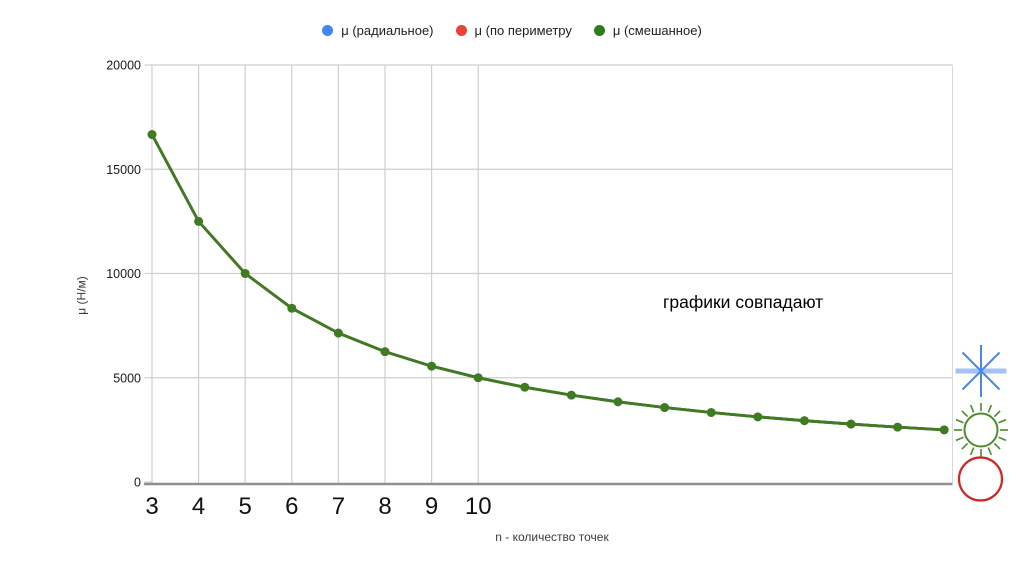 The height and width of the screenshot is (574, 1024). What do you see at coordinates (599, 30) in the screenshot?
I see `legend-marker-mixed-icon` at bounding box center [599, 30].